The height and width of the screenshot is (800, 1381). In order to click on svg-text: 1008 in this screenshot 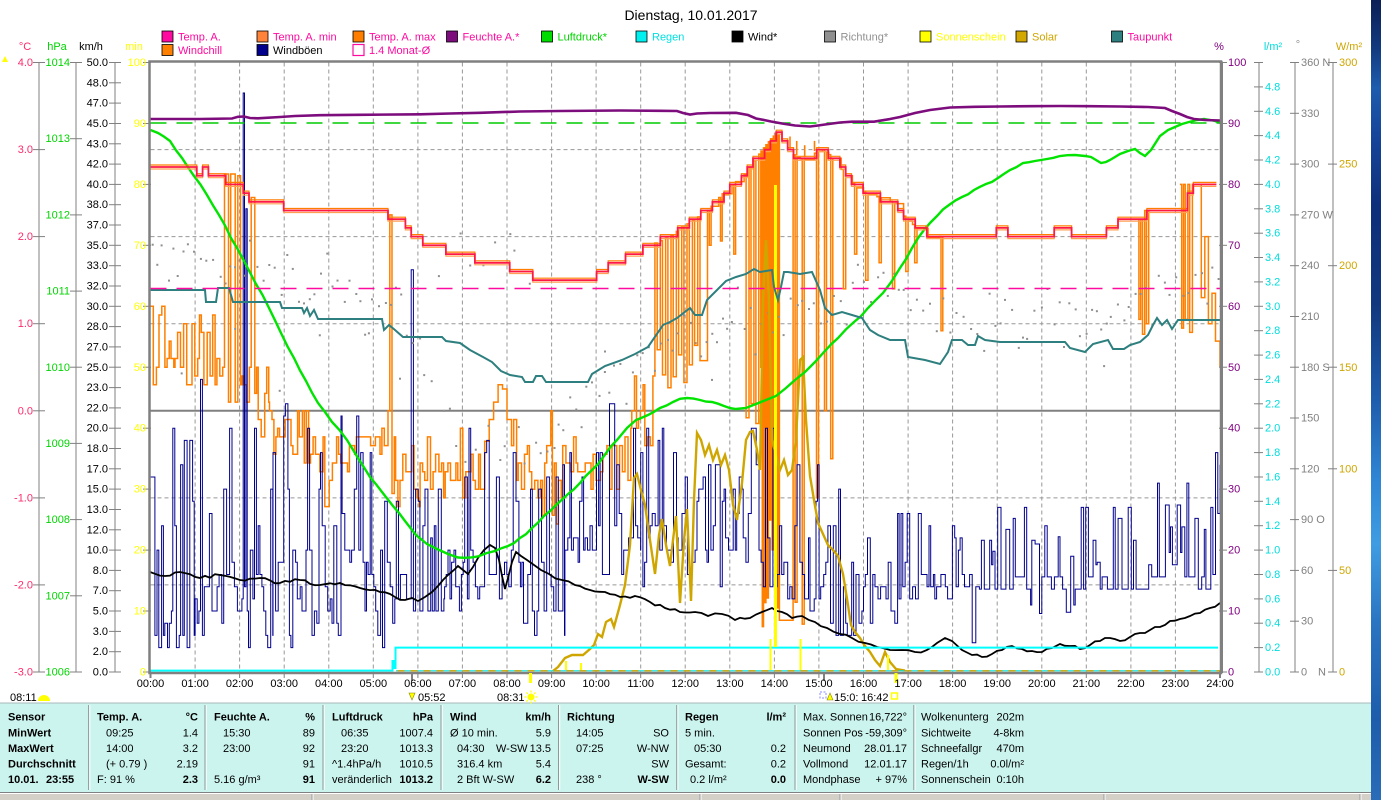, I will do `click(58, 520)`.